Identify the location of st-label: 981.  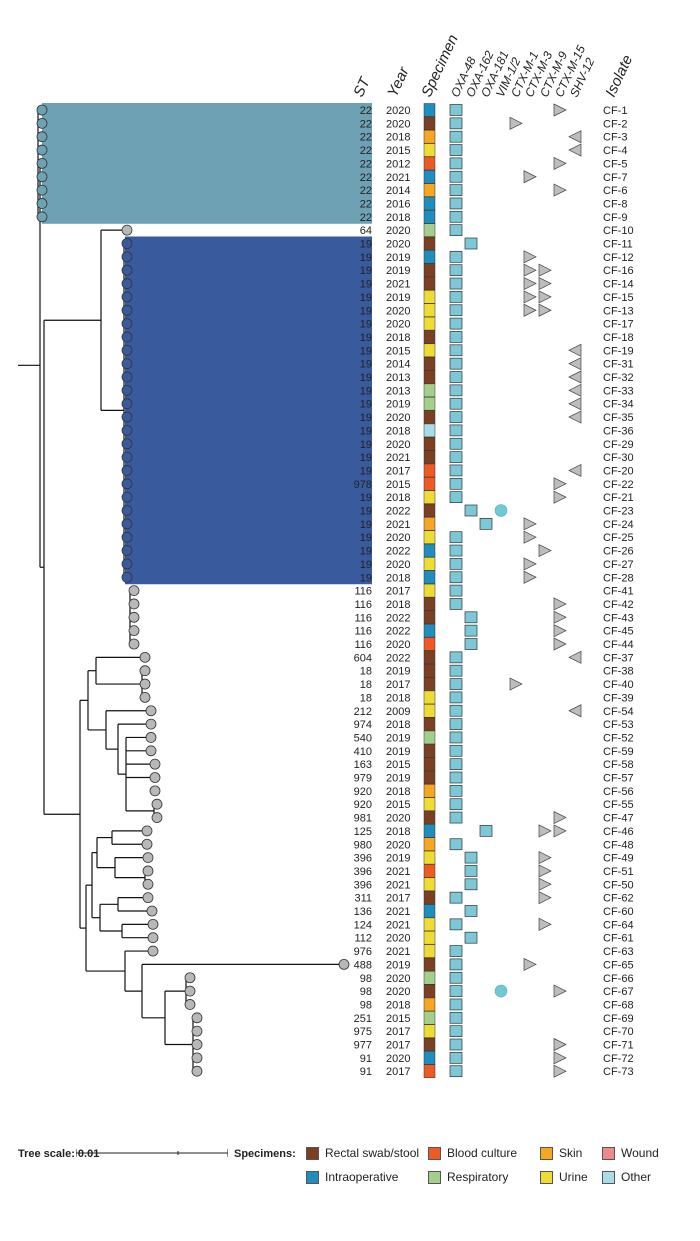
(363, 819).